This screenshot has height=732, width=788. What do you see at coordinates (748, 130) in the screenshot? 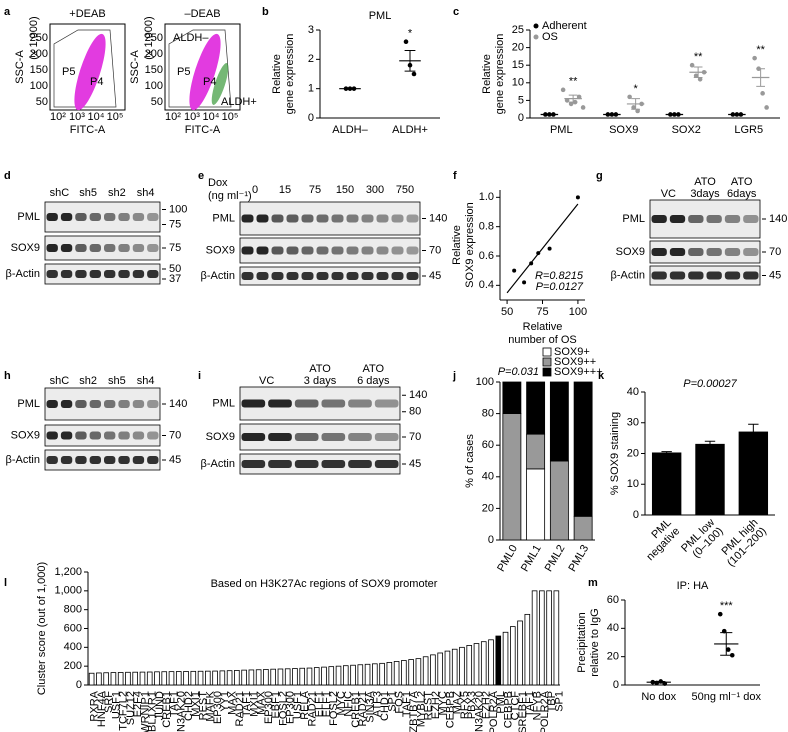
I see `x-tick-label: LGR5` at bounding box center [748, 130].